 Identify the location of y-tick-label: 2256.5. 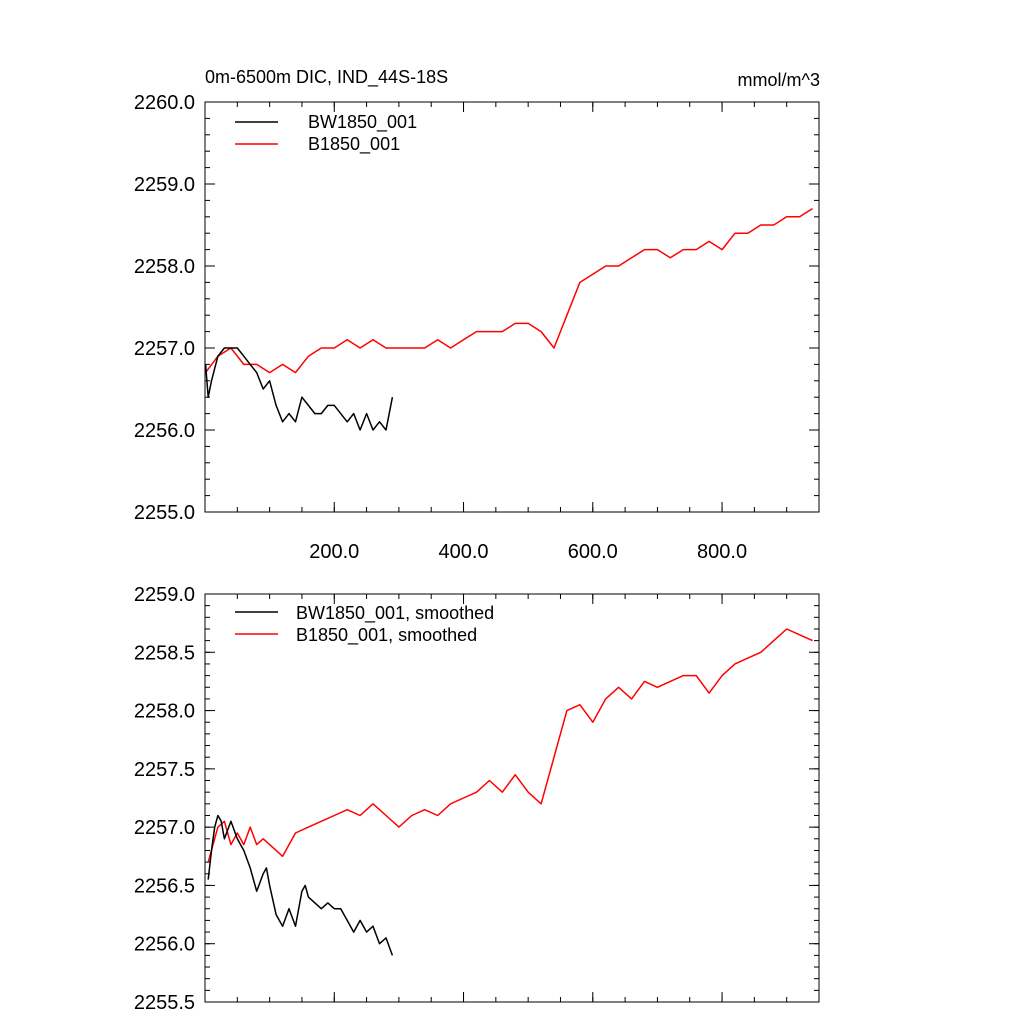
(164, 886).